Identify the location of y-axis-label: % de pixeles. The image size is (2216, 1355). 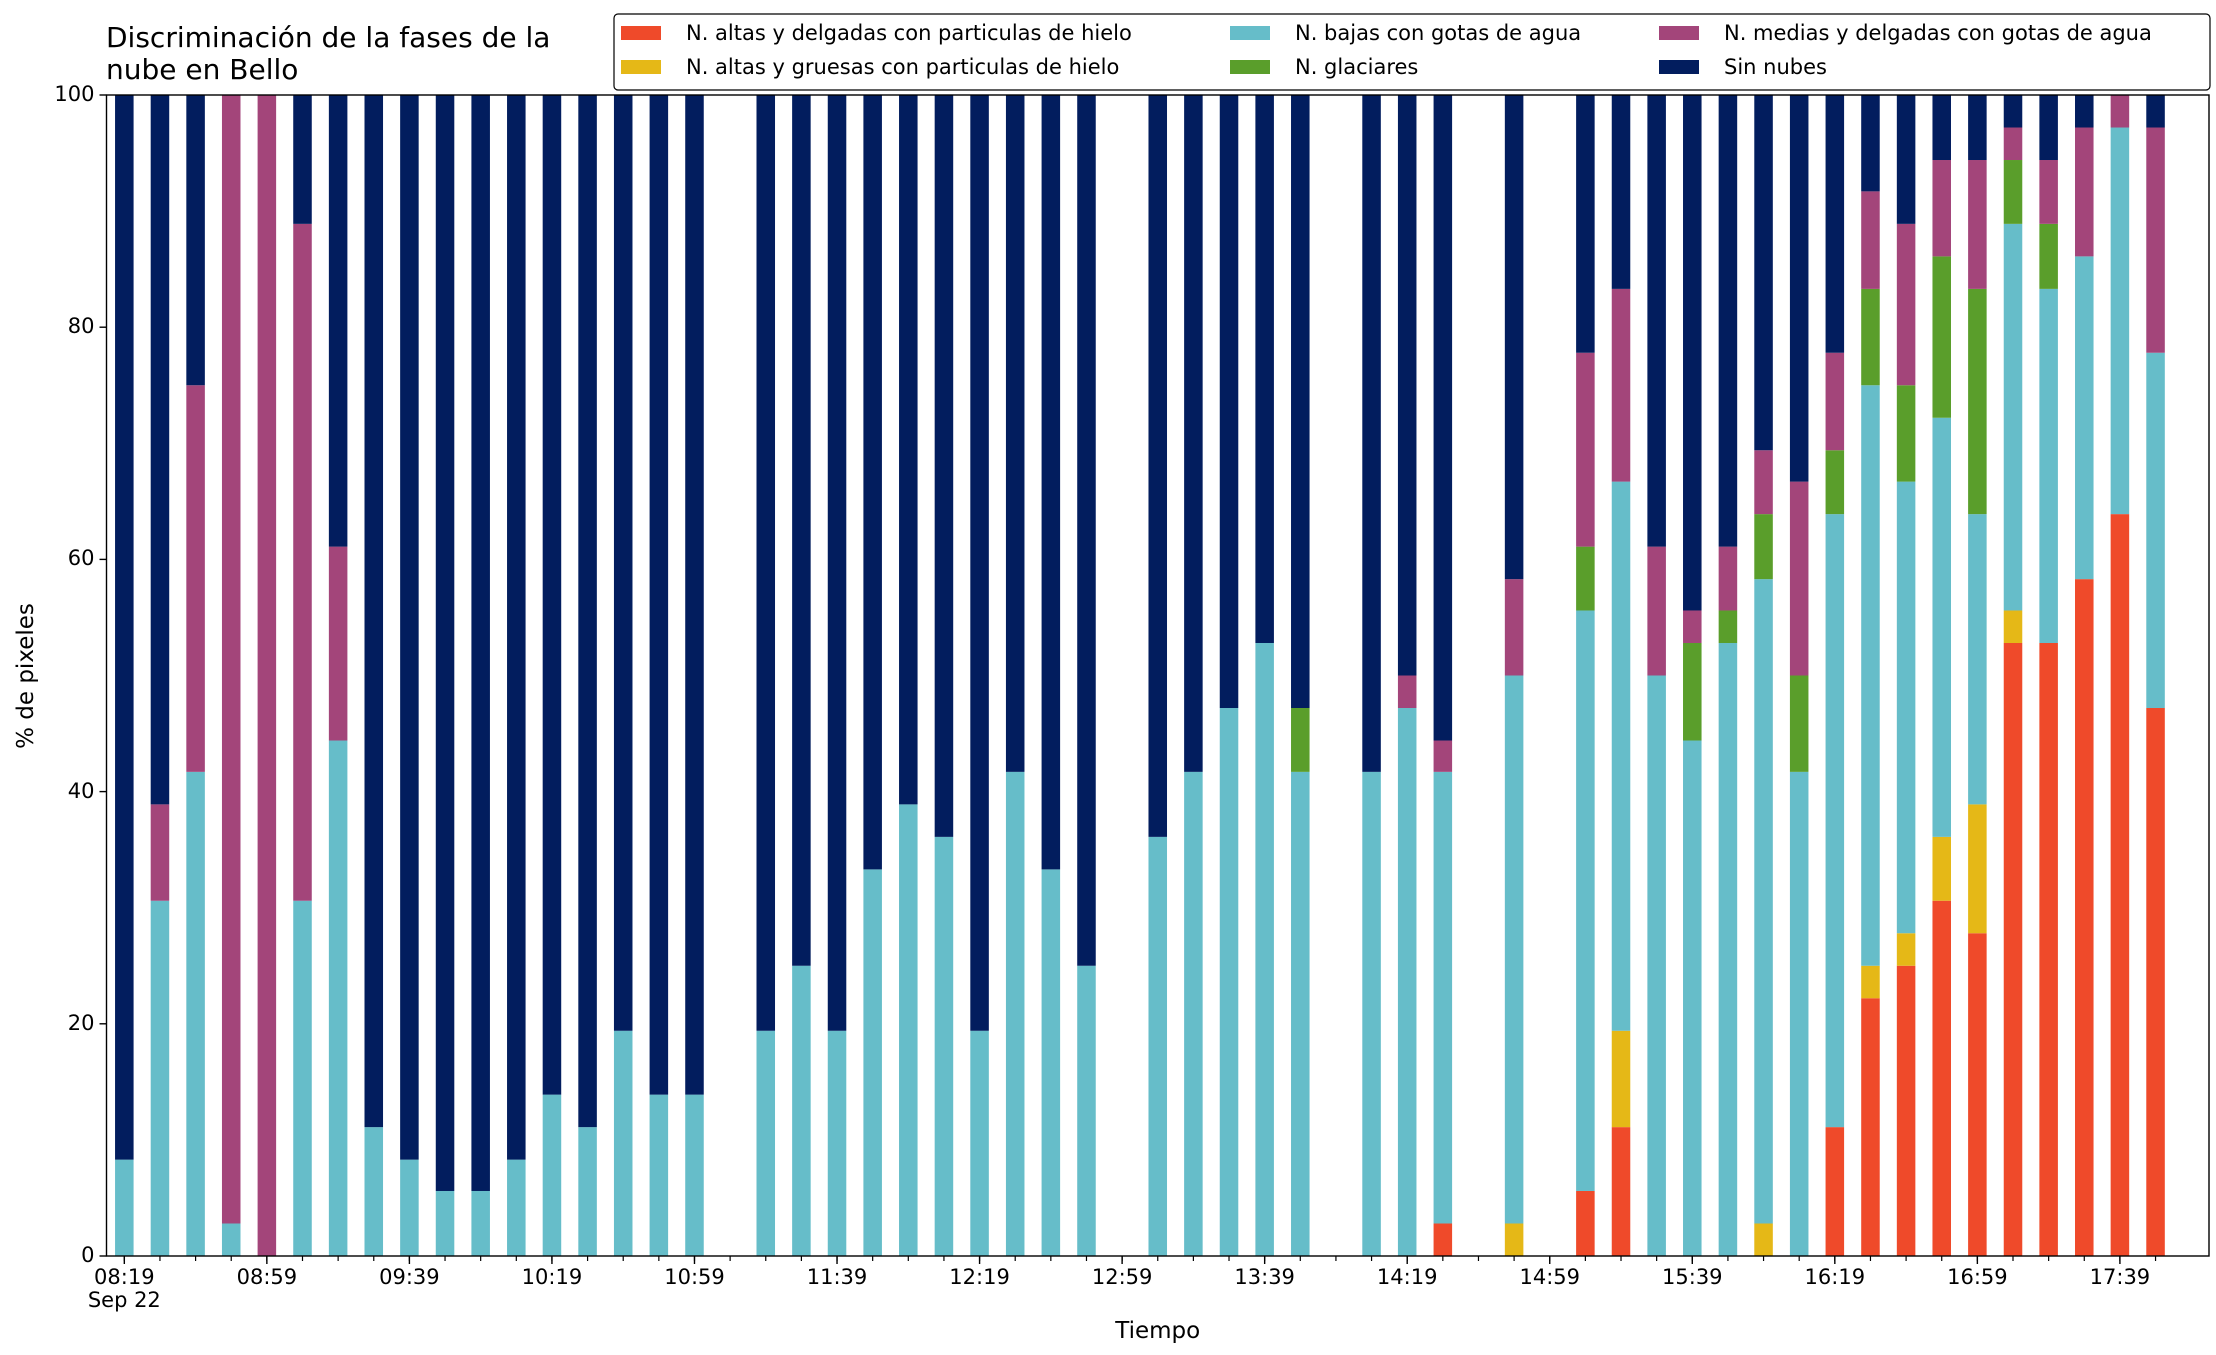
(25, 675).